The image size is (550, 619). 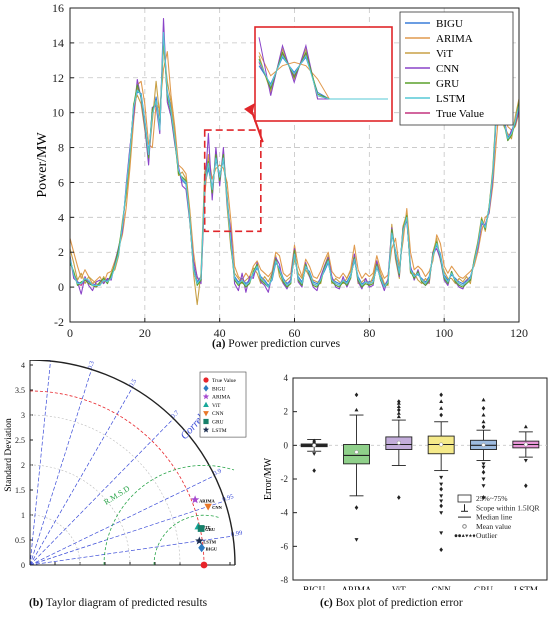 I want to click on c-legend-label: Outlier, so click(x=487, y=535).